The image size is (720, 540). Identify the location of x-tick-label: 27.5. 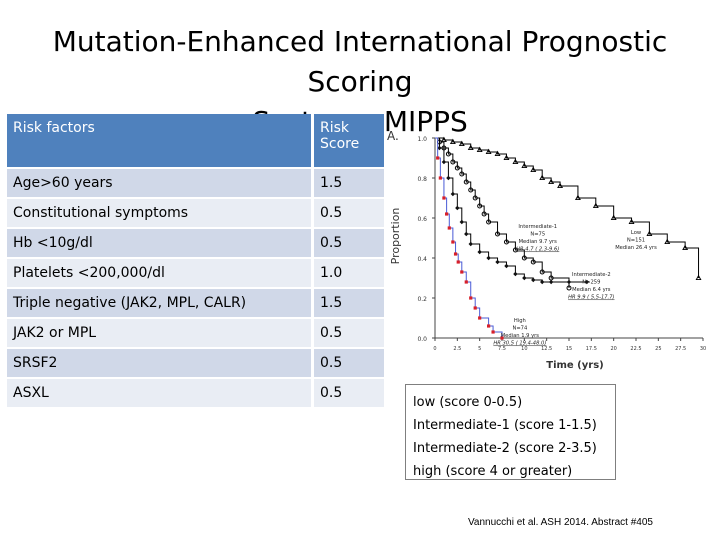
(680, 349).